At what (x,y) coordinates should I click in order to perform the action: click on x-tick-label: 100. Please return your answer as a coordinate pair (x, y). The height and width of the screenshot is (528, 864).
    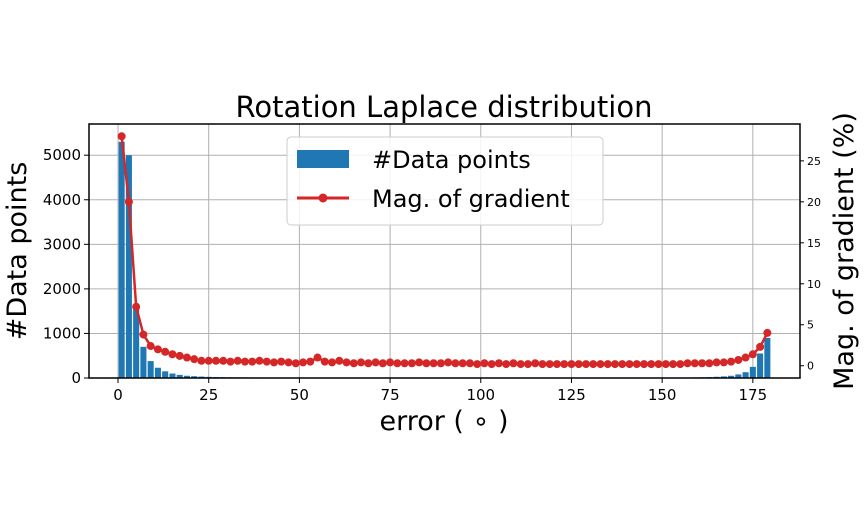
    Looking at the image, I should click on (480, 395).